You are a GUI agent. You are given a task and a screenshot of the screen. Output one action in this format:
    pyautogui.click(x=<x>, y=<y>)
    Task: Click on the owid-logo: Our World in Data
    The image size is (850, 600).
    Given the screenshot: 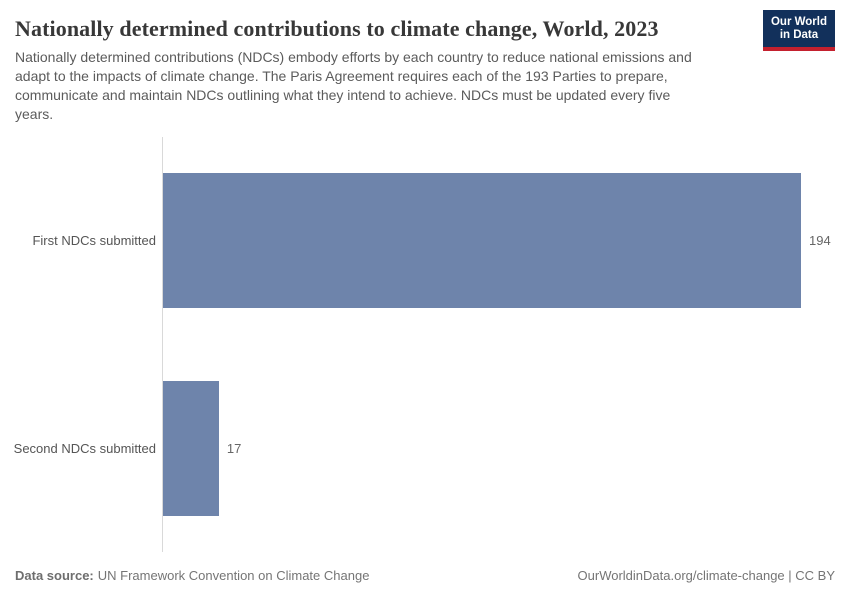 What is the action you would take?
    pyautogui.click(x=798, y=30)
    